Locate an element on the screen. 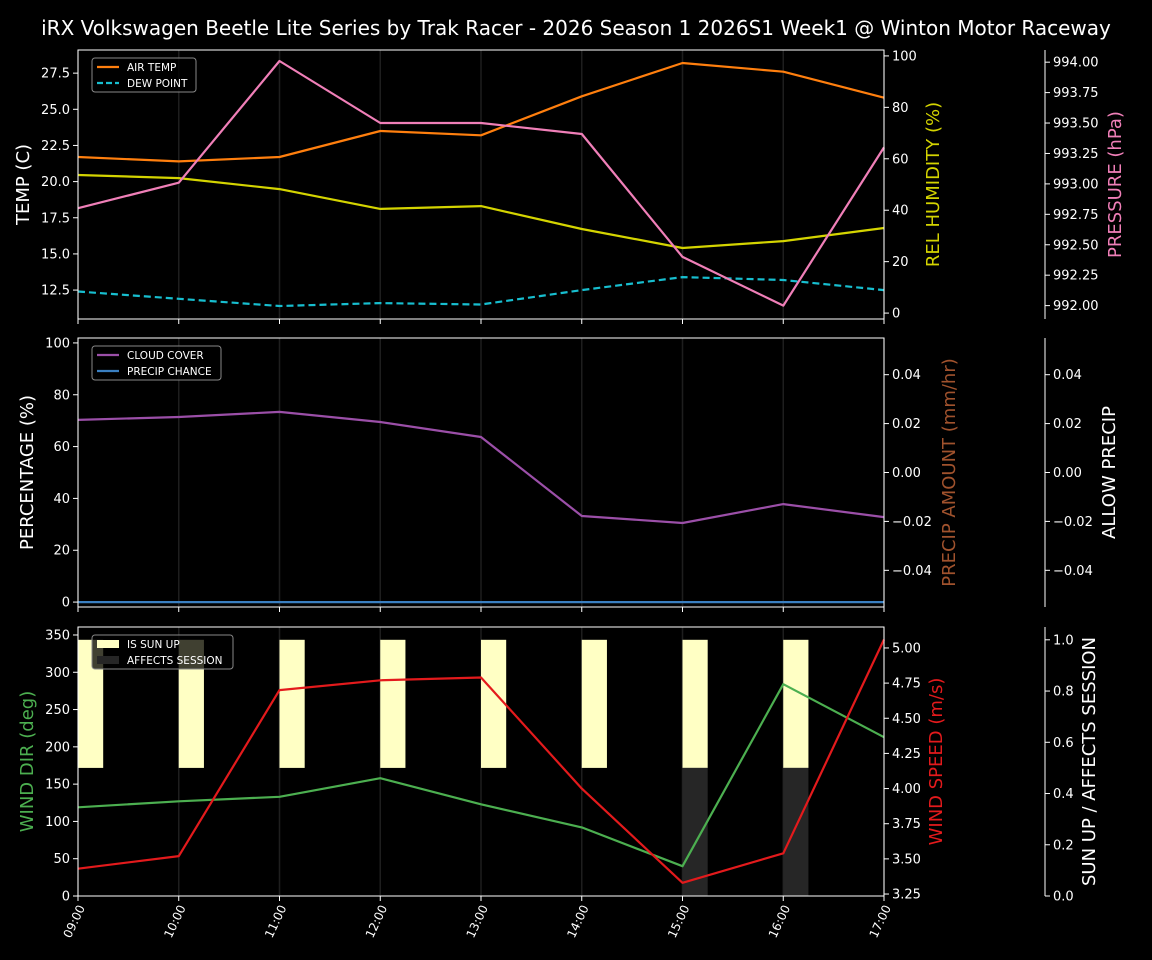 The height and width of the screenshot is (960, 1152). x-tick-label: 13:00 is located at coordinates (477, 921).